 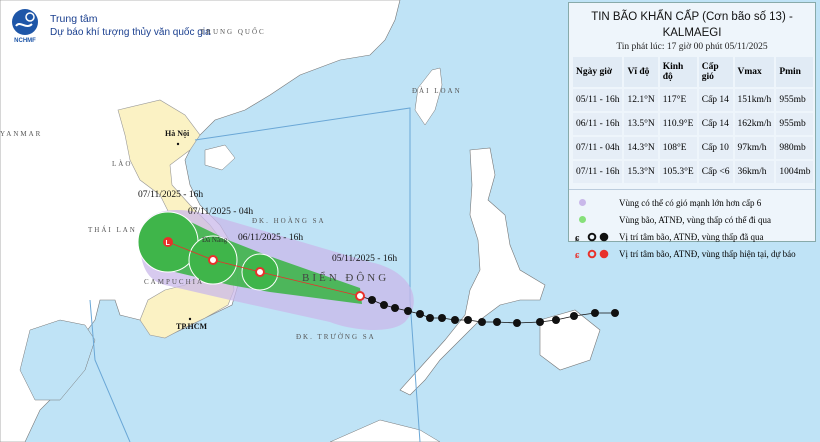 What do you see at coordinates (692, 17) in the screenshot?
I see `bulletin-title-line1: TIN BÃO KHẨN CẤP (Cơn bão số 13) -` at bounding box center [692, 17].